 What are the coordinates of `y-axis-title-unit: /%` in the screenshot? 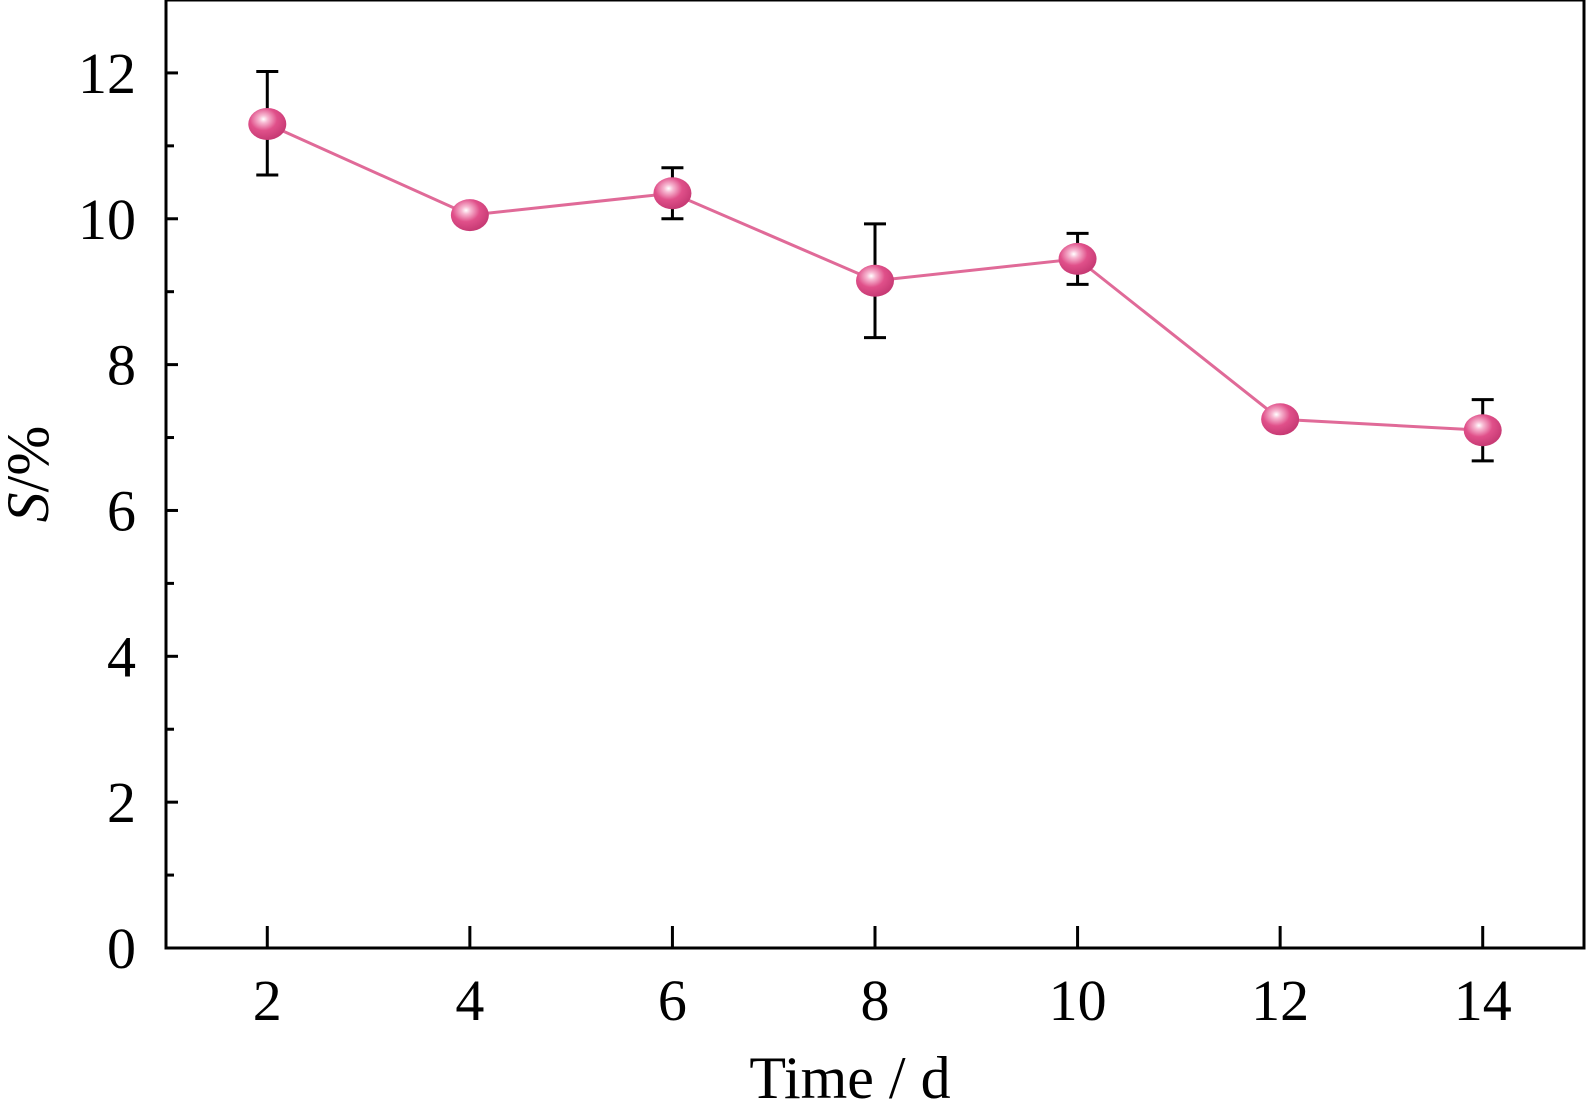 It's located at (30, 459).